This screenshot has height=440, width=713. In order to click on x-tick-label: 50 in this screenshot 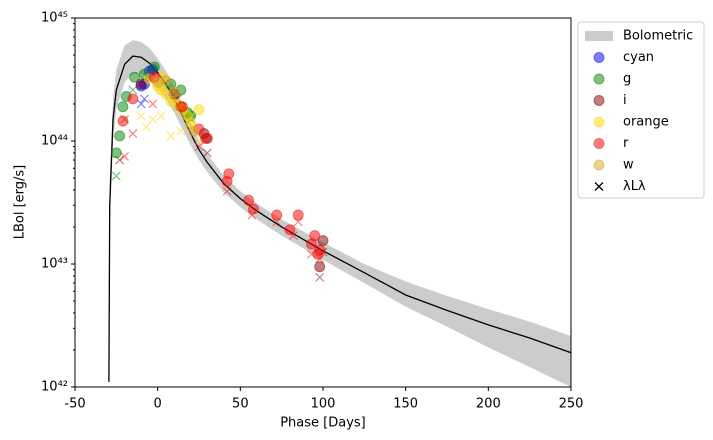, I will do `click(240, 404)`.